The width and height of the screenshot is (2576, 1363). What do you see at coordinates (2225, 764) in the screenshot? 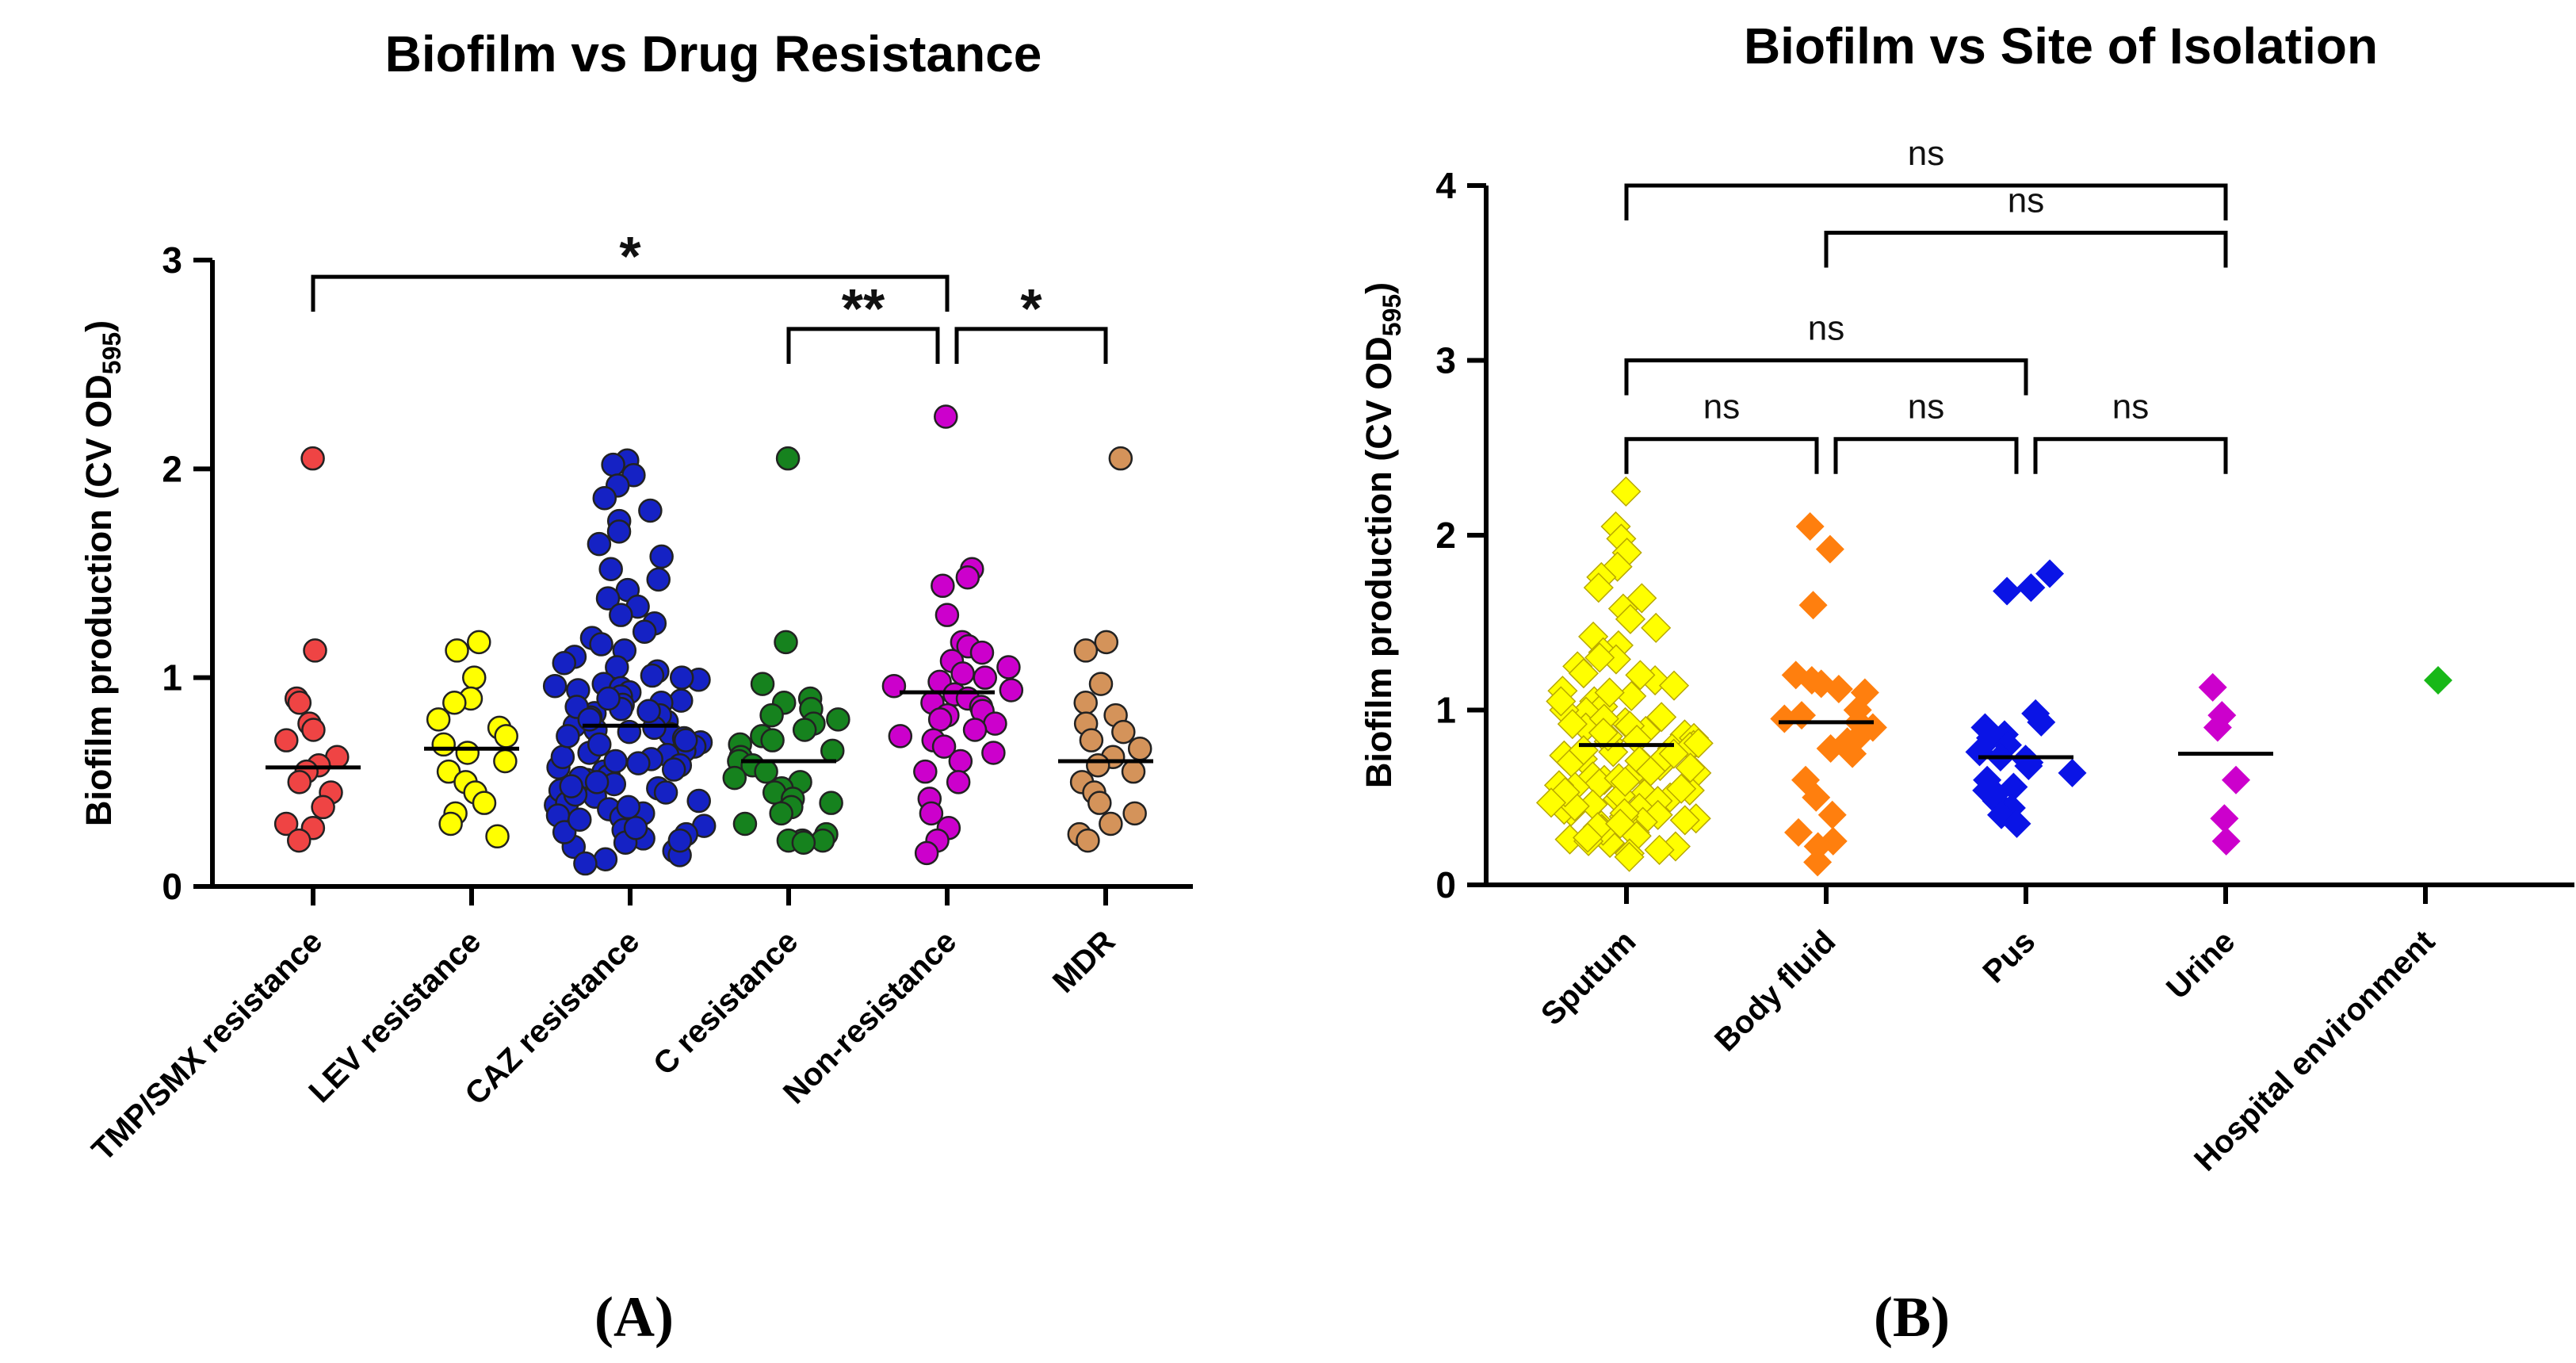
I see `series-urine` at bounding box center [2225, 764].